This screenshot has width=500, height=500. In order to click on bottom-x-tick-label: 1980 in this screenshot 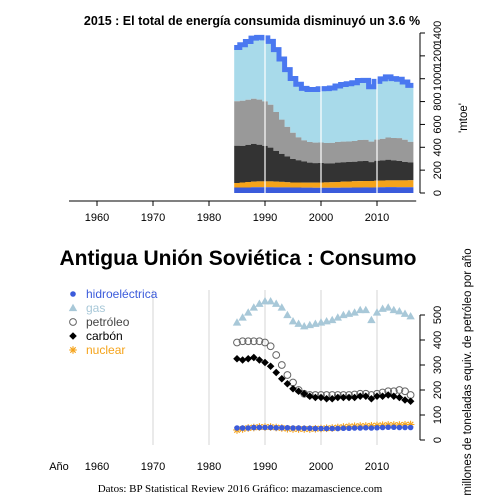, I will do `click(209, 467)`.